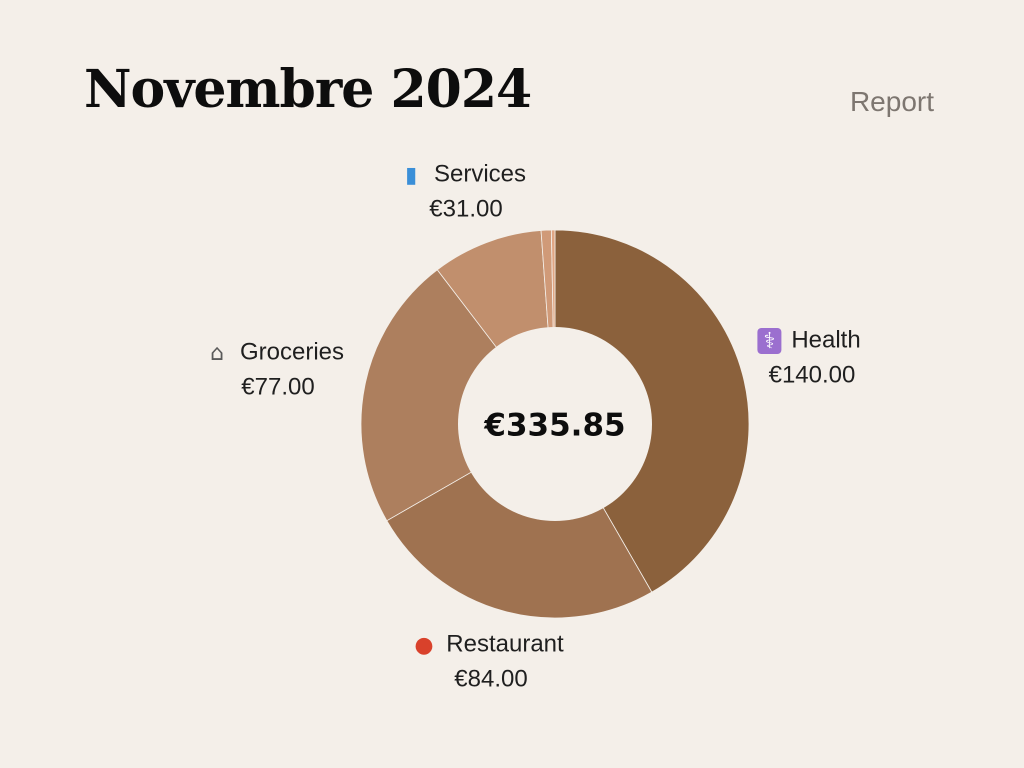 The image size is (1024, 768). I want to click on medical-icon: ⚕, so click(769, 341).